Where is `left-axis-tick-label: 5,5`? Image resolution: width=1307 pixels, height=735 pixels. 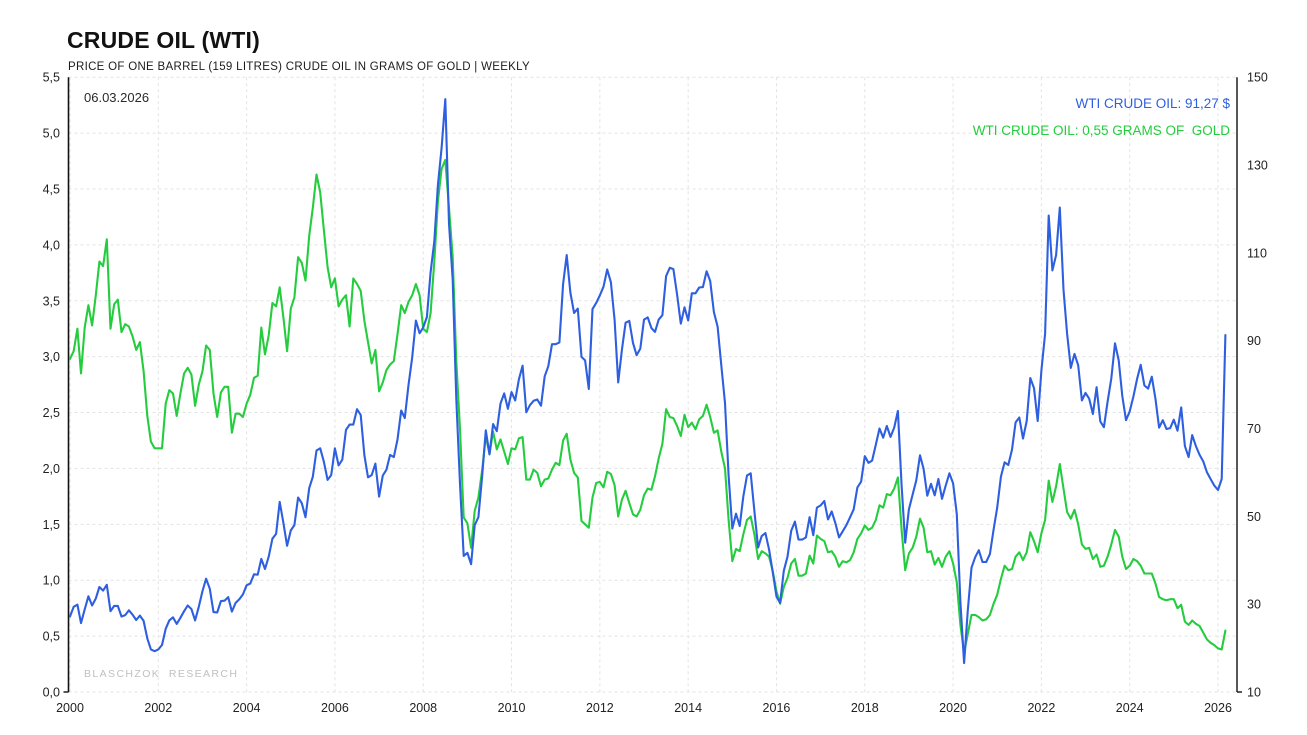 left-axis-tick-label: 5,5 is located at coordinates (51, 78).